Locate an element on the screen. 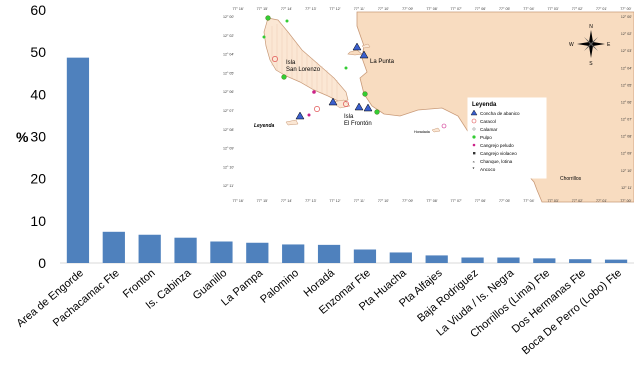 This screenshot has height=366, width=634. legend-green-dot-icon is located at coordinates (474, 137).